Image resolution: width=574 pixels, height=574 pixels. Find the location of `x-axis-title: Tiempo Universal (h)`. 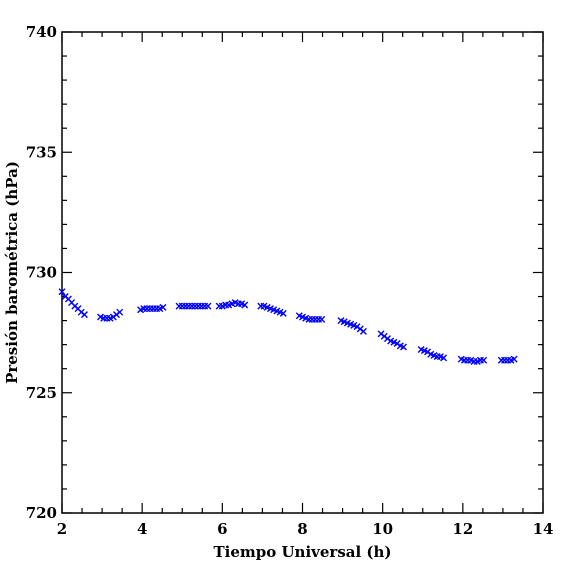

x-axis-title: Tiempo Universal (h) is located at coordinates (302, 552).